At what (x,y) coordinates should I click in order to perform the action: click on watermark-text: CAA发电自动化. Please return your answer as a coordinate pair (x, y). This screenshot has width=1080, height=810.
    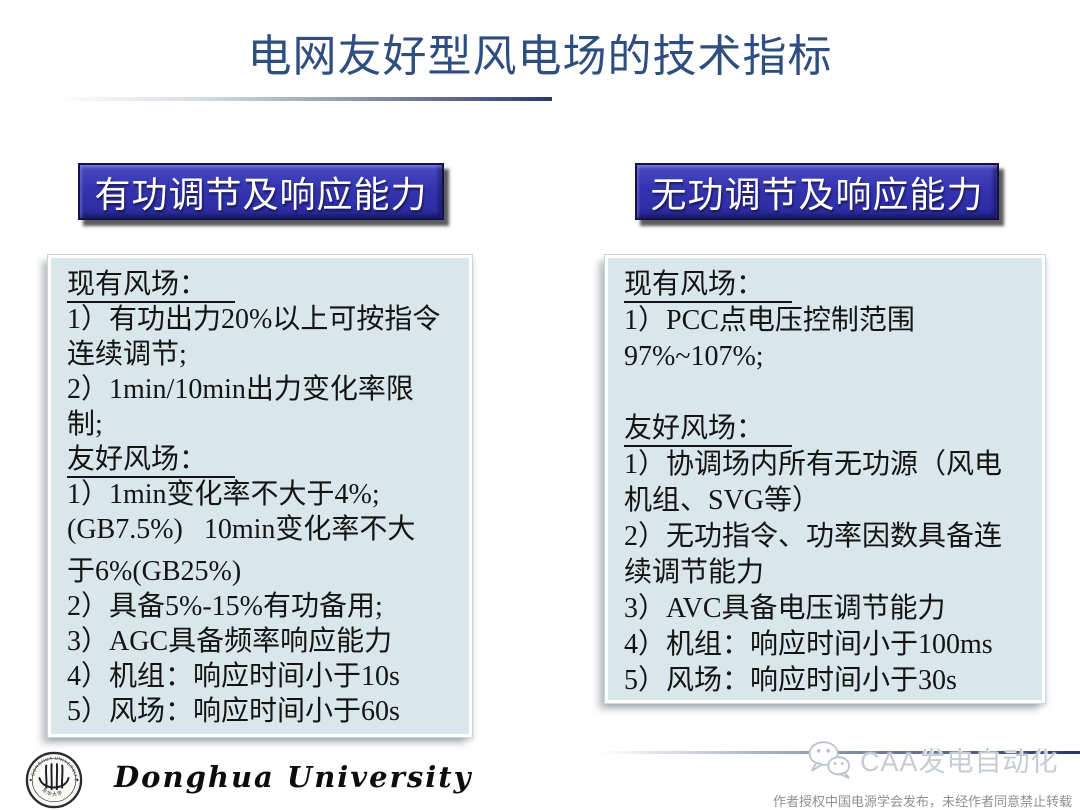
    Looking at the image, I should click on (959, 761).